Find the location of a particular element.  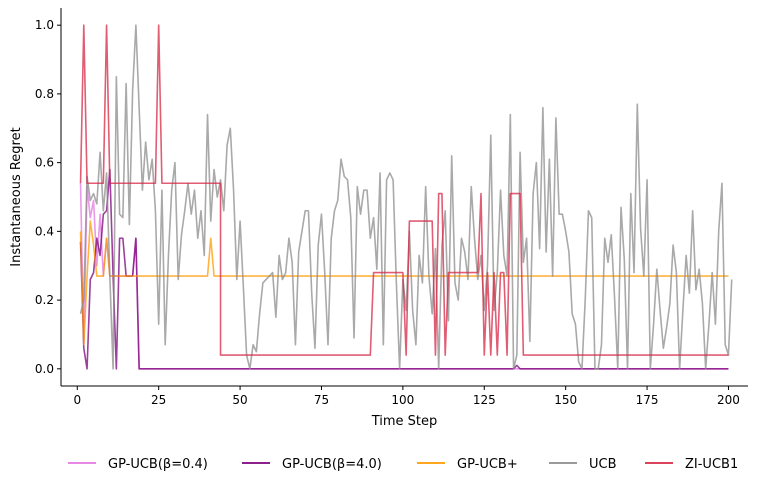

y-tick-label: 0.2 is located at coordinates (44, 300).